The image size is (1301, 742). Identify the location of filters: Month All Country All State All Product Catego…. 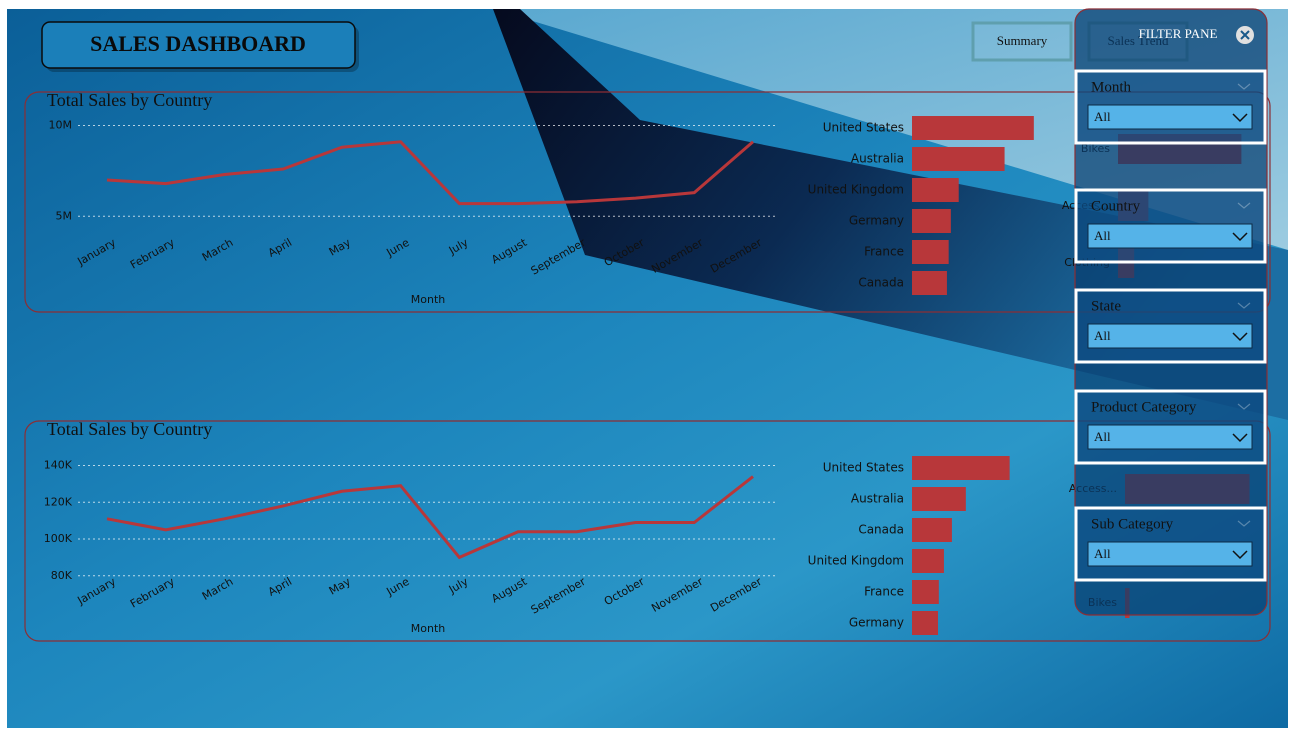
(1170, 325).